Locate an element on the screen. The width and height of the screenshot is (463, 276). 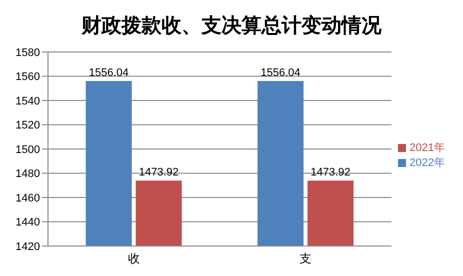
y-tick-label: 1480 is located at coordinates (28, 174).